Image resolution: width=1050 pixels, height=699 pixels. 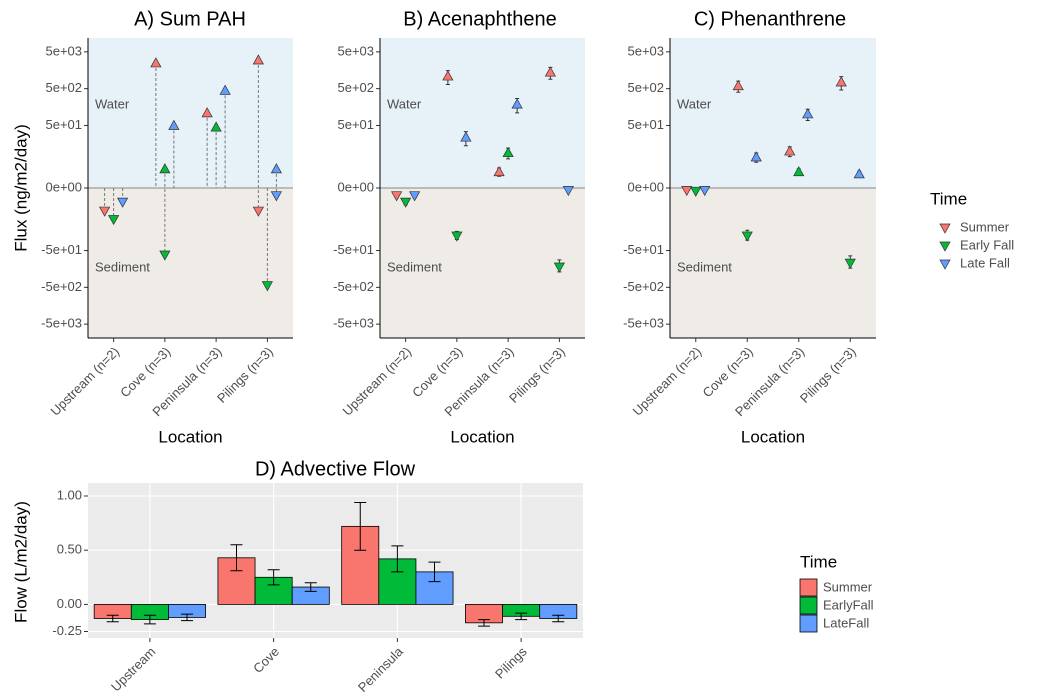 I want to click on chart-title: A) Sum PAH, so click(x=190, y=19).